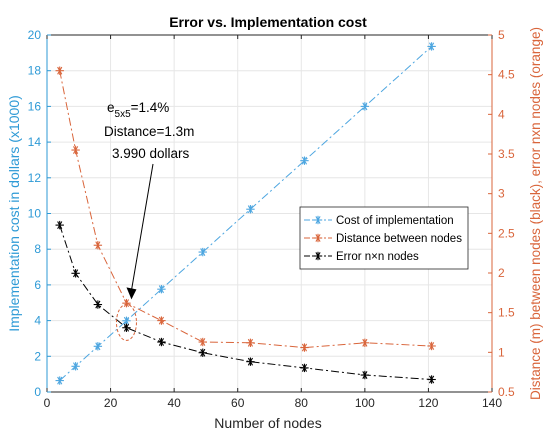  I want to click on annotation-cost-text: 3.990 dollars, so click(151, 153).